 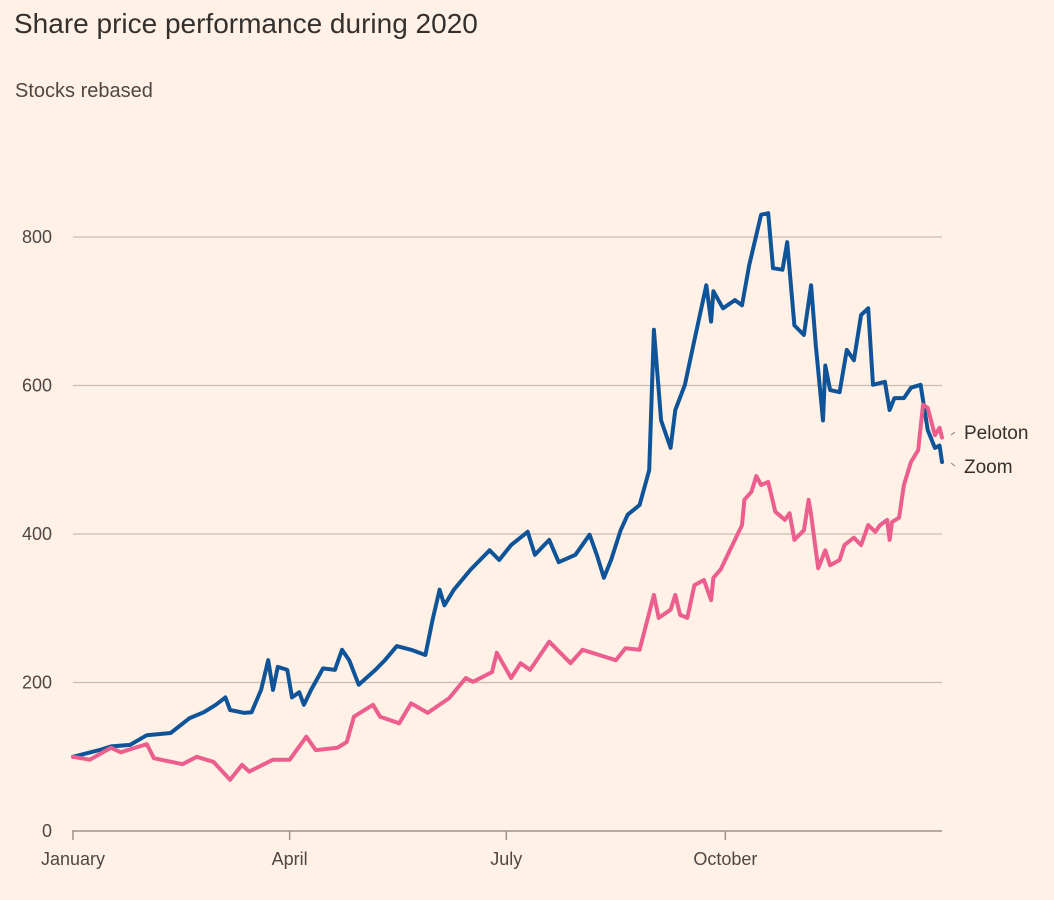 I want to click on y-tick-label: 800, so click(x=37, y=237).